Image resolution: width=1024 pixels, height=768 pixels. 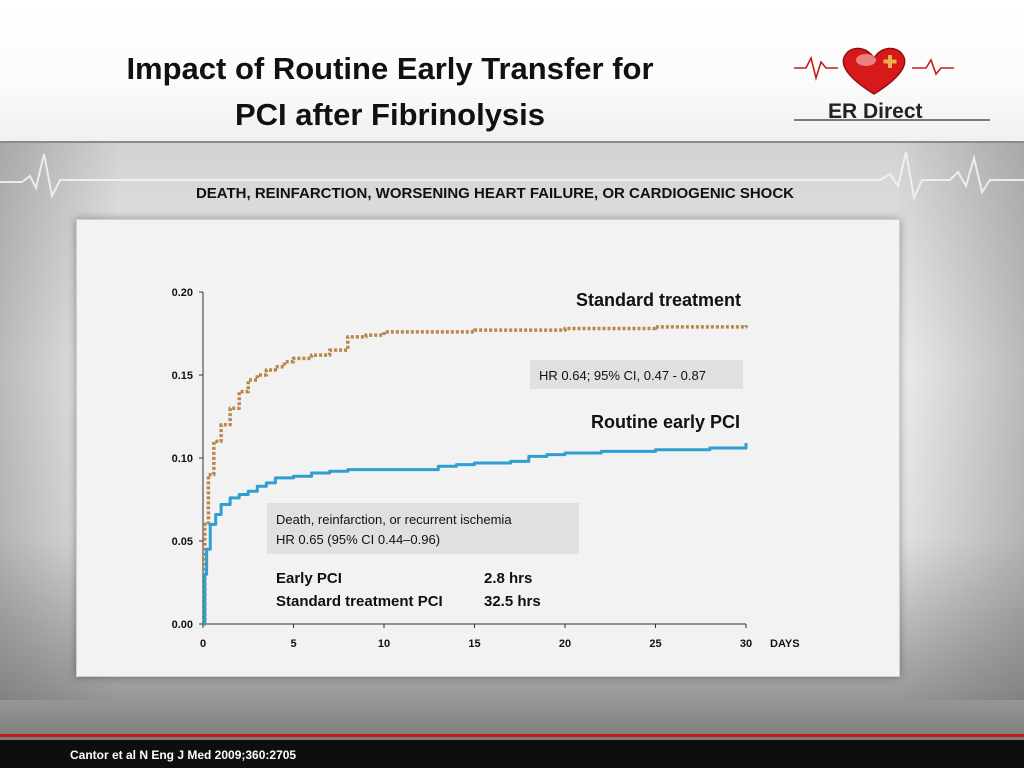 I want to click on slide-title-line2: PCI after Fibrinolysis, so click(x=390, y=114).